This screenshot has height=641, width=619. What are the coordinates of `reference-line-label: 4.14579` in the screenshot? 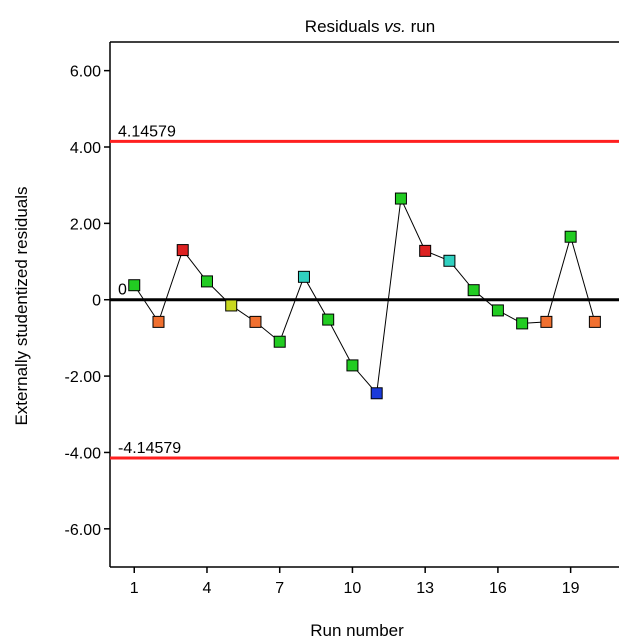 It's located at (147, 131).